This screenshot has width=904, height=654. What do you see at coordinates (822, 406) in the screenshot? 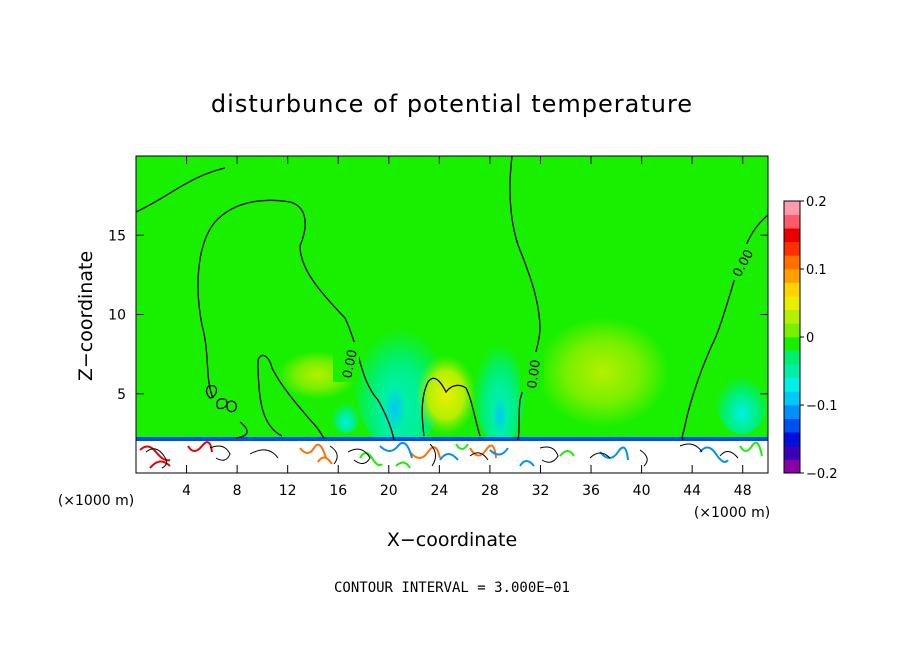
I see `colorbar-tick-label: −0.1` at bounding box center [822, 406].